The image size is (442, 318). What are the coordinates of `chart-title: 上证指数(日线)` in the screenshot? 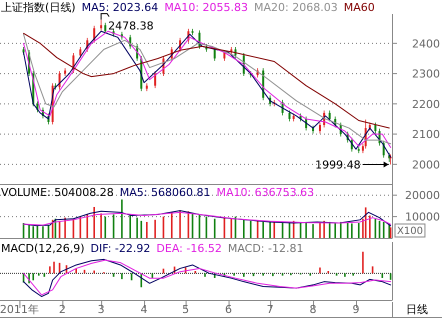 It's located at (38, 7).